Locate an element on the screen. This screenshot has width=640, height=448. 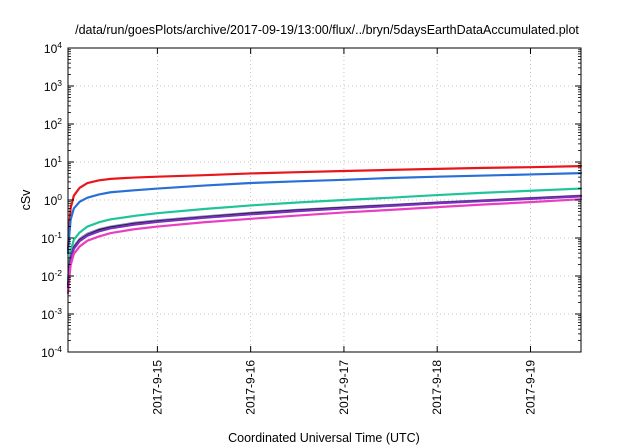
x-tick-label: 2017-9-16 is located at coordinates (251, 387).